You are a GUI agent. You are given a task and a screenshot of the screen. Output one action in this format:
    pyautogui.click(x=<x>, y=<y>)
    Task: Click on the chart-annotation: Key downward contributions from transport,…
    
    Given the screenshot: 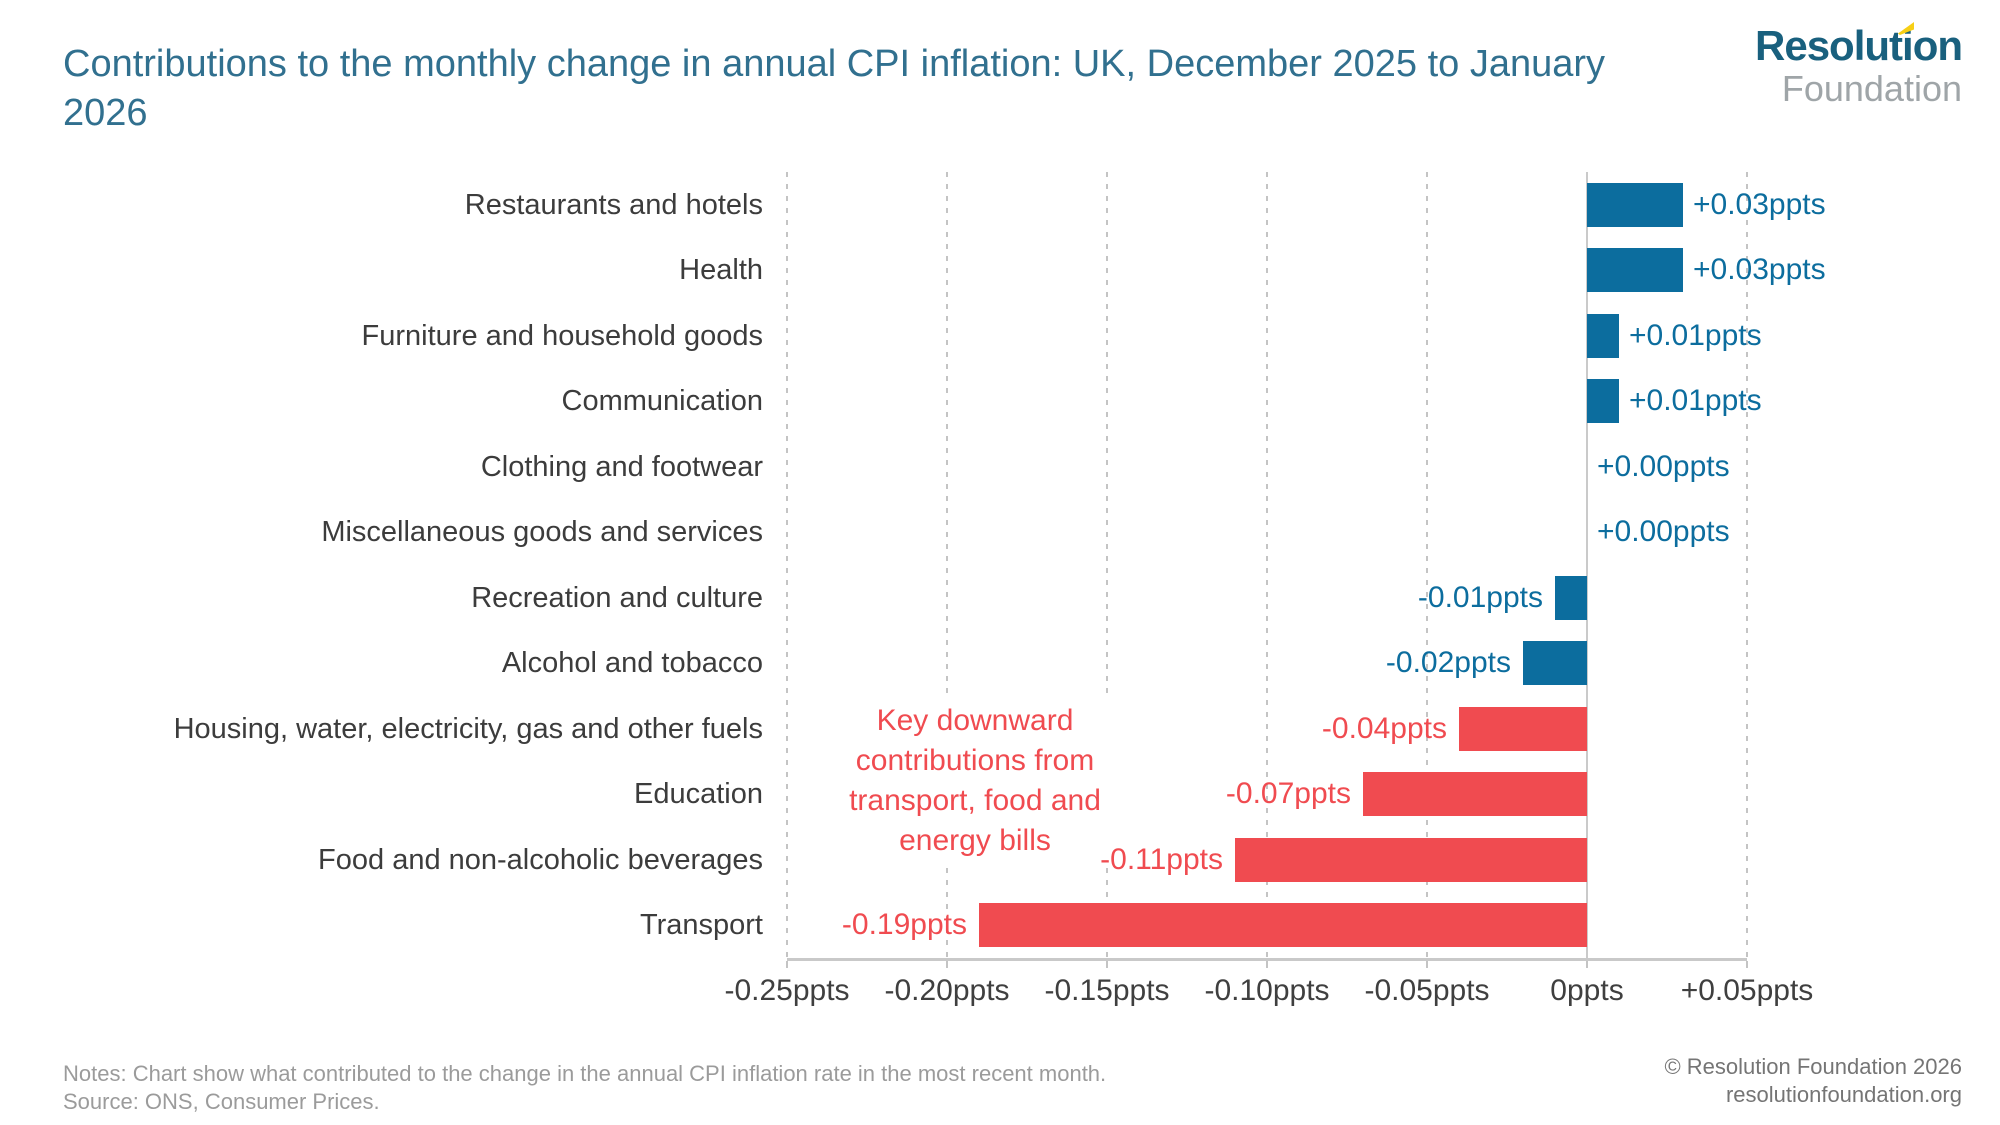 What is the action you would take?
    pyautogui.click(x=975, y=781)
    